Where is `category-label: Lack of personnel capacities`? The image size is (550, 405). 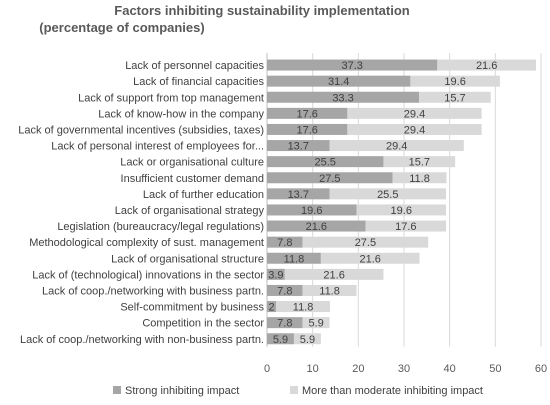
category-label: Lack of personnel capacities is located at coordinates (194, 66).